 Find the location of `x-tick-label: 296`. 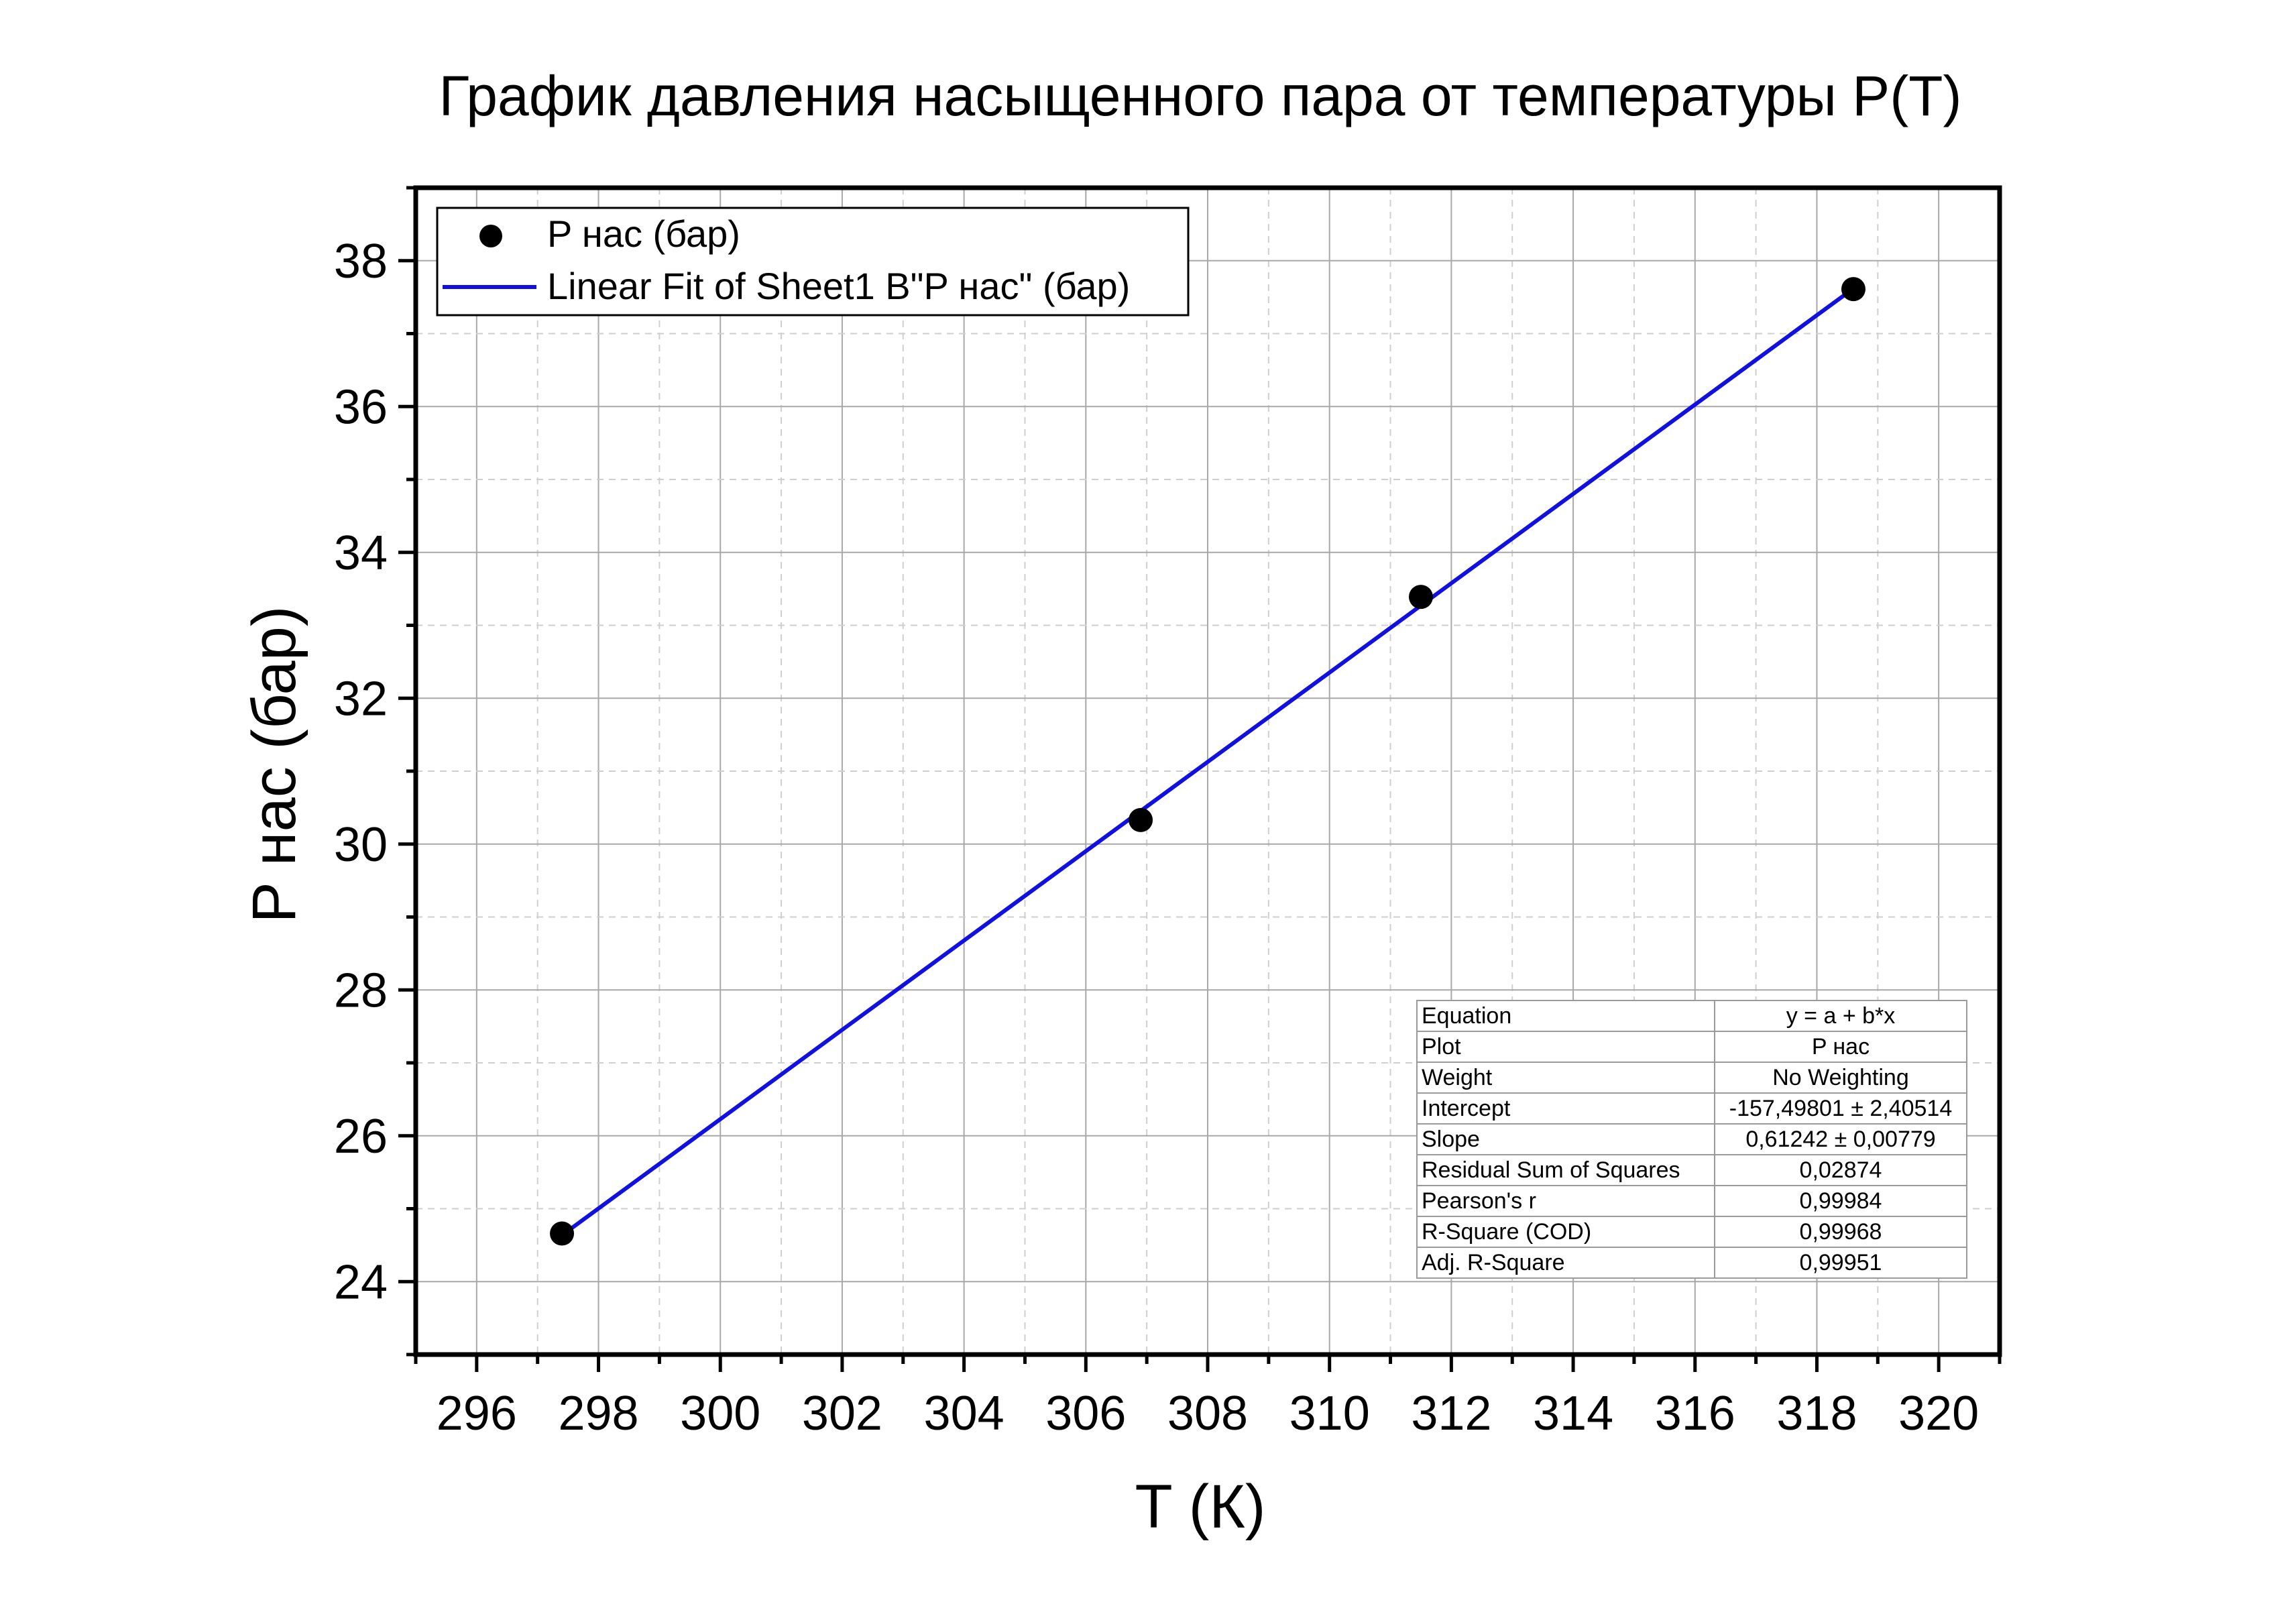

x-tick-label: 296 is located at coordinates (477, 1413).